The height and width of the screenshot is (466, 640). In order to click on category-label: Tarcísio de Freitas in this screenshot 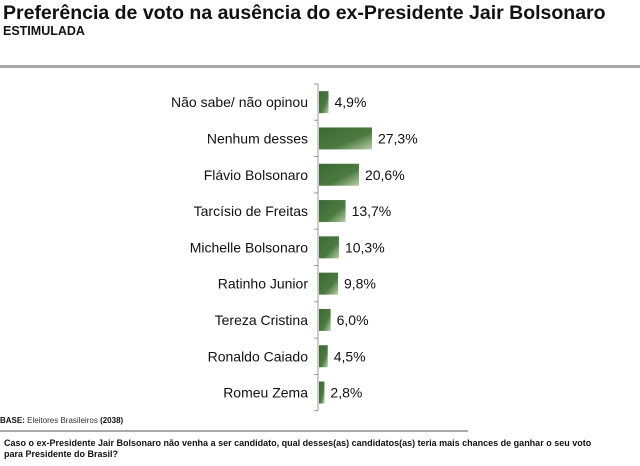, I will do `click(251, 211)`.